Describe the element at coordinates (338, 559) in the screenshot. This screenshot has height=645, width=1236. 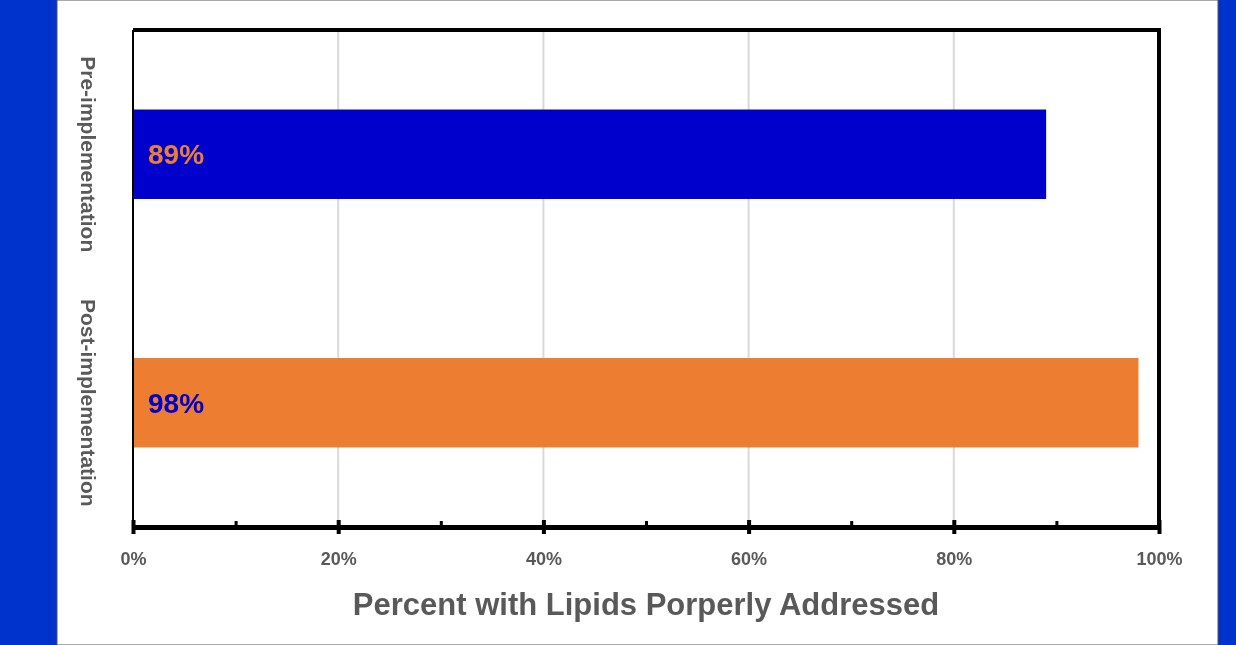
I see `x-tick-label: 20%` at that location.